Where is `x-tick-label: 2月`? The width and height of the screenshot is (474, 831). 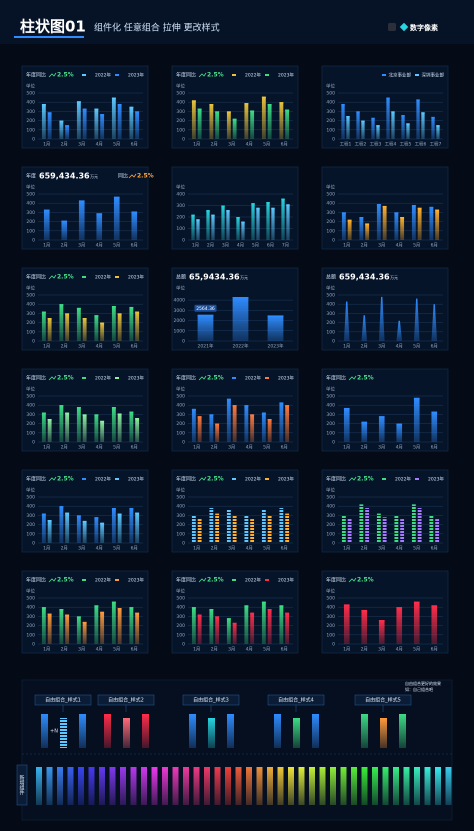
x-tick-label: 2月 is located at coordinates (64, 246).